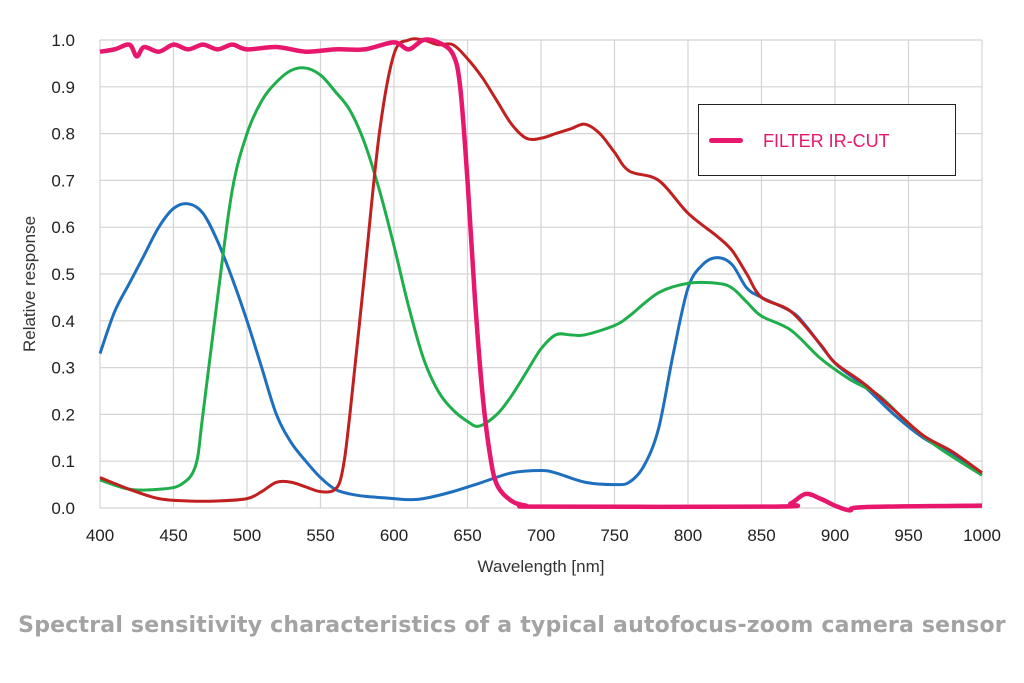 The width and height of the screenshot is (1024, 683). I want to click on y-tick-label: 0.8, so click(63, 134).